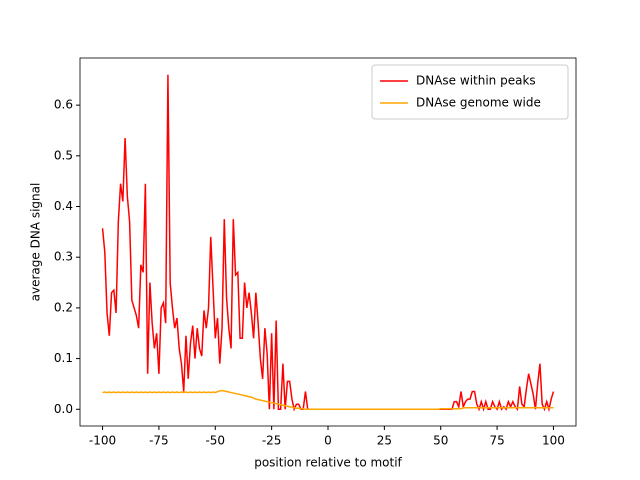 This screenshot has width=640, height=480. I want to click on line-series, so click(328, 400).